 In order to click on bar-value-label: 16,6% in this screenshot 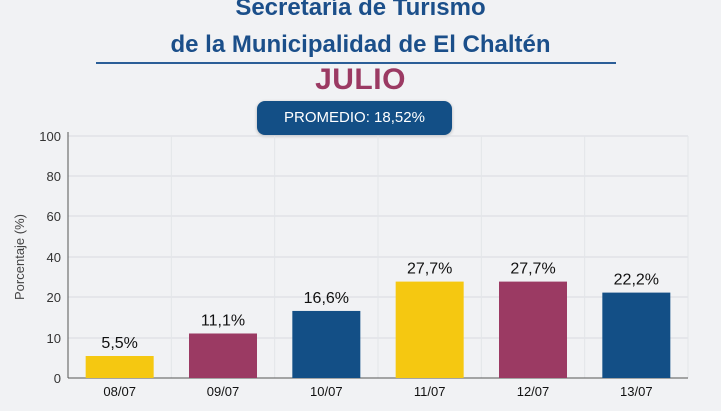, I will do `click(326, 298)`.